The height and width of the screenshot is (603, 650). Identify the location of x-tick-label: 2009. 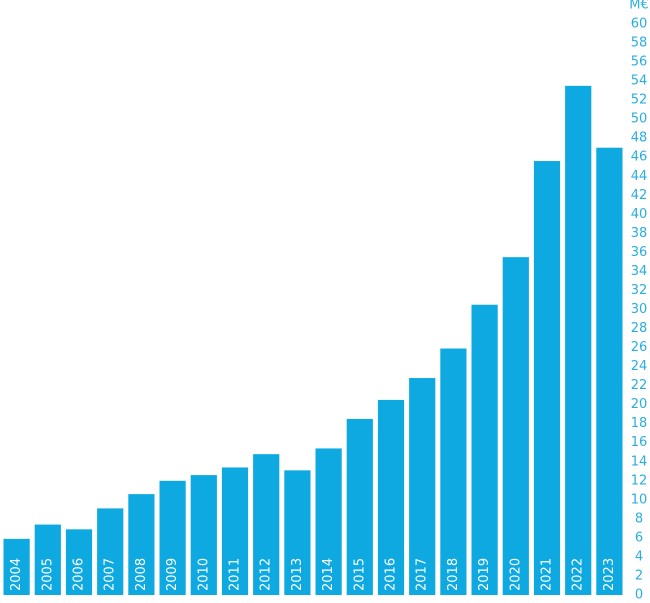
(172, 574).